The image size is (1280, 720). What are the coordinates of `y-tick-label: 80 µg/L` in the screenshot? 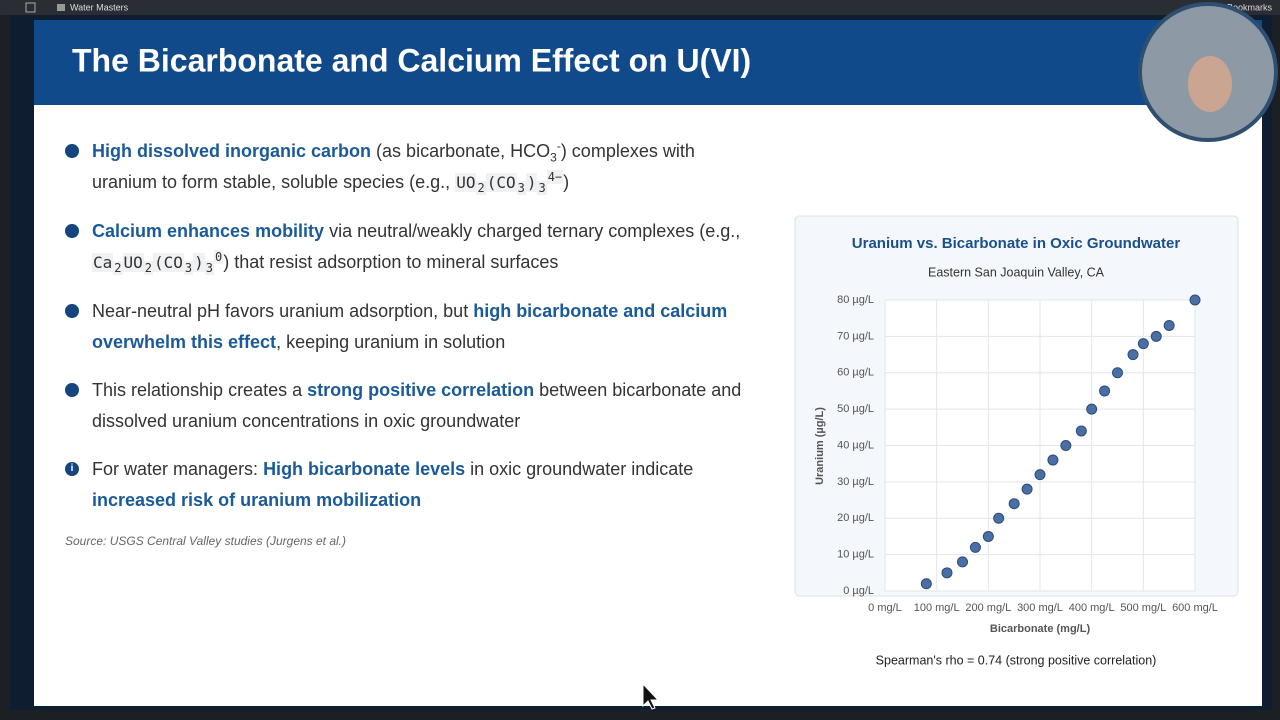 It's located at (855, 300).